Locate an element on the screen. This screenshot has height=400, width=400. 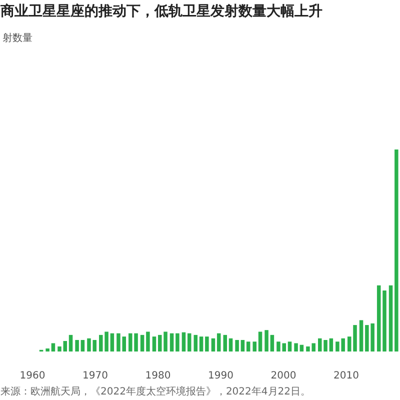
x-tick-label: 1990 is located at coordinates (221, 376).